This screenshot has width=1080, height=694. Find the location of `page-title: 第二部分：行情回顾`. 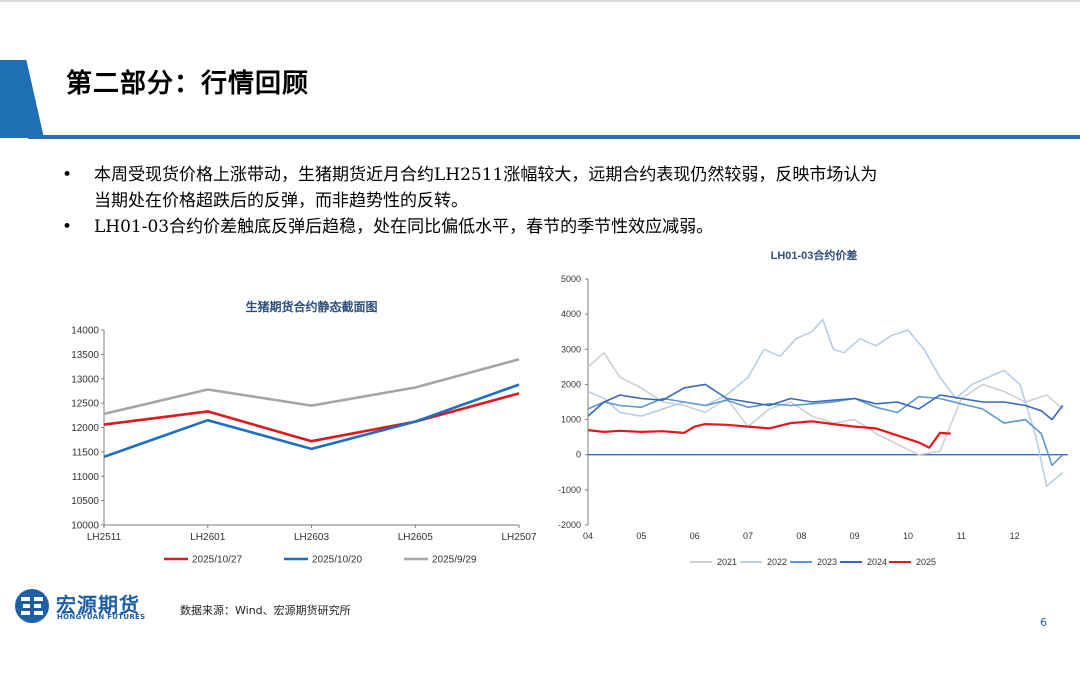

page-title: 第二部分：行情回顾 is located at coordinates (188, 84).